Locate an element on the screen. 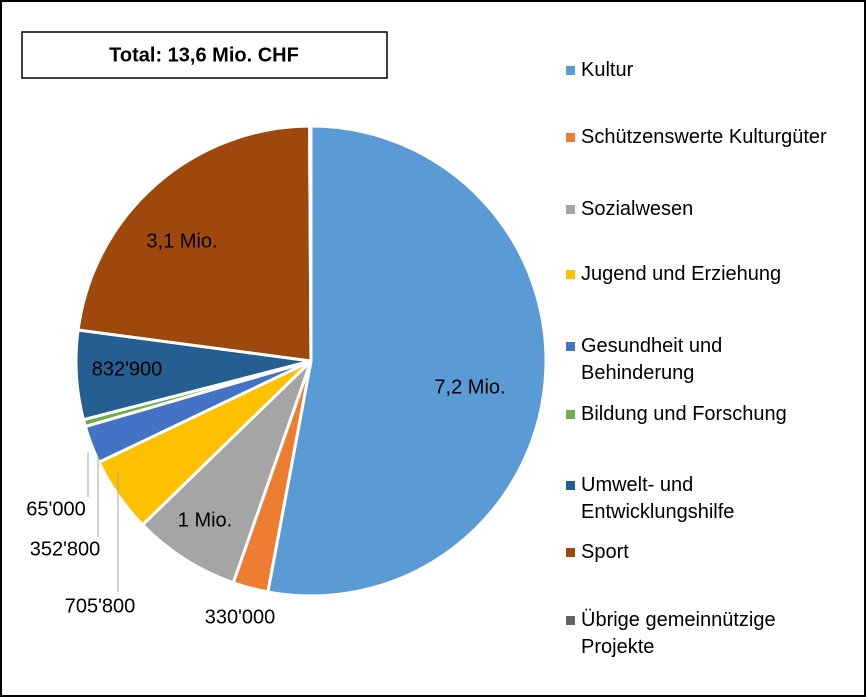  legend-item: Kultur is located at coordinates (706, 70).